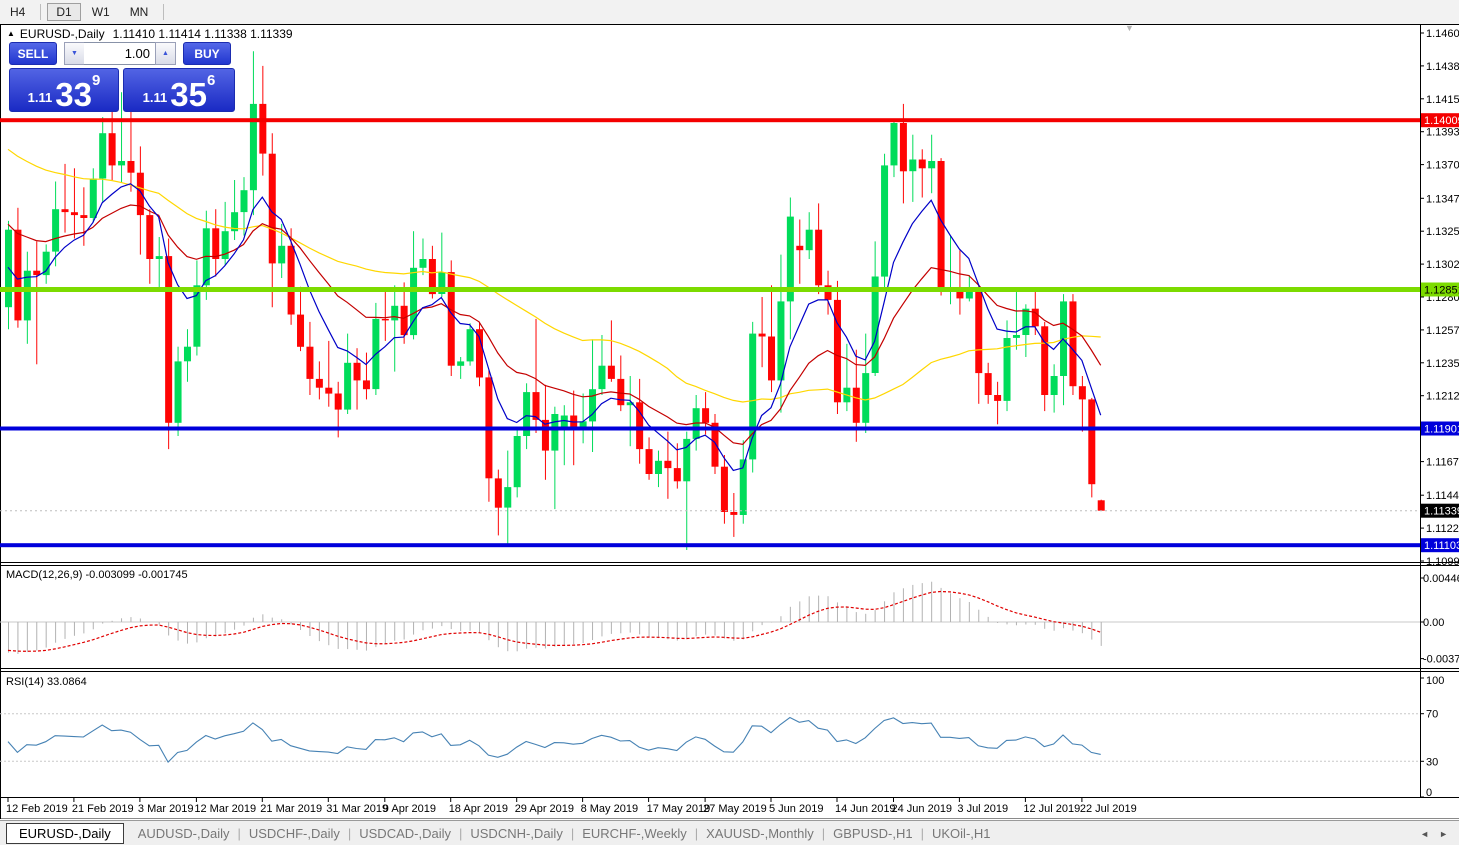 Image resolution: width=1459 pixels, height=845 pixels. Describe the element at coordinates (64, 12) in the screenshot. I see `timeframe-button-d1: D1` at that location.